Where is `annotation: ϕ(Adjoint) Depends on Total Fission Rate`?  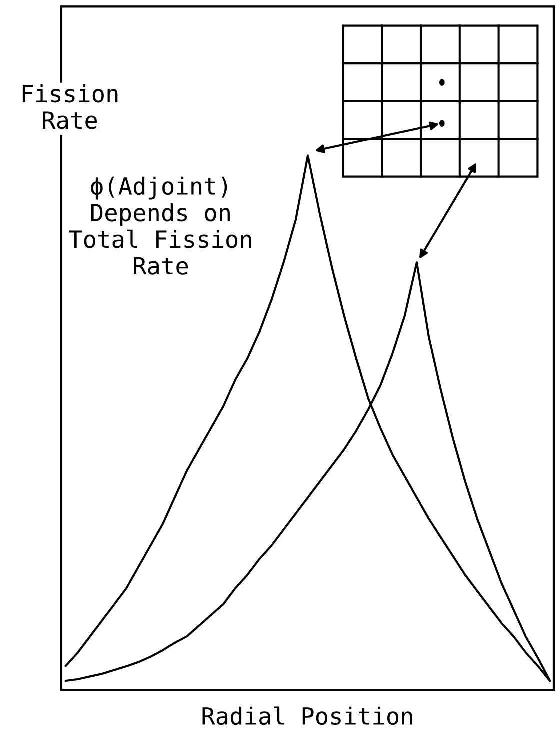 annotation: ϕ(Adjoint) Depends on Total Fission Rate is located at coordinates (160, 225).